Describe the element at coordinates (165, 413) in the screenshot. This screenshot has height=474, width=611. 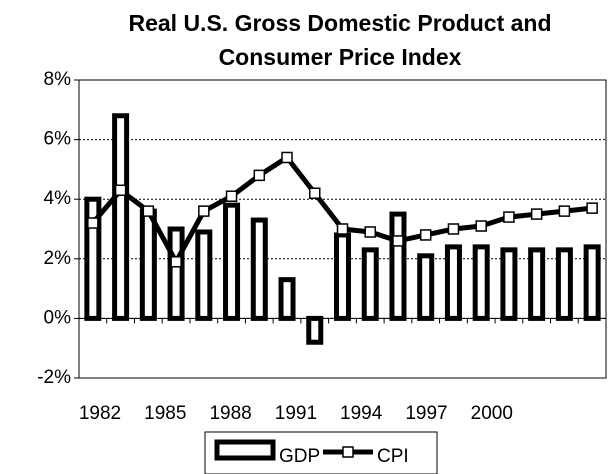
I see `x-tick-label: 1985` at that location.